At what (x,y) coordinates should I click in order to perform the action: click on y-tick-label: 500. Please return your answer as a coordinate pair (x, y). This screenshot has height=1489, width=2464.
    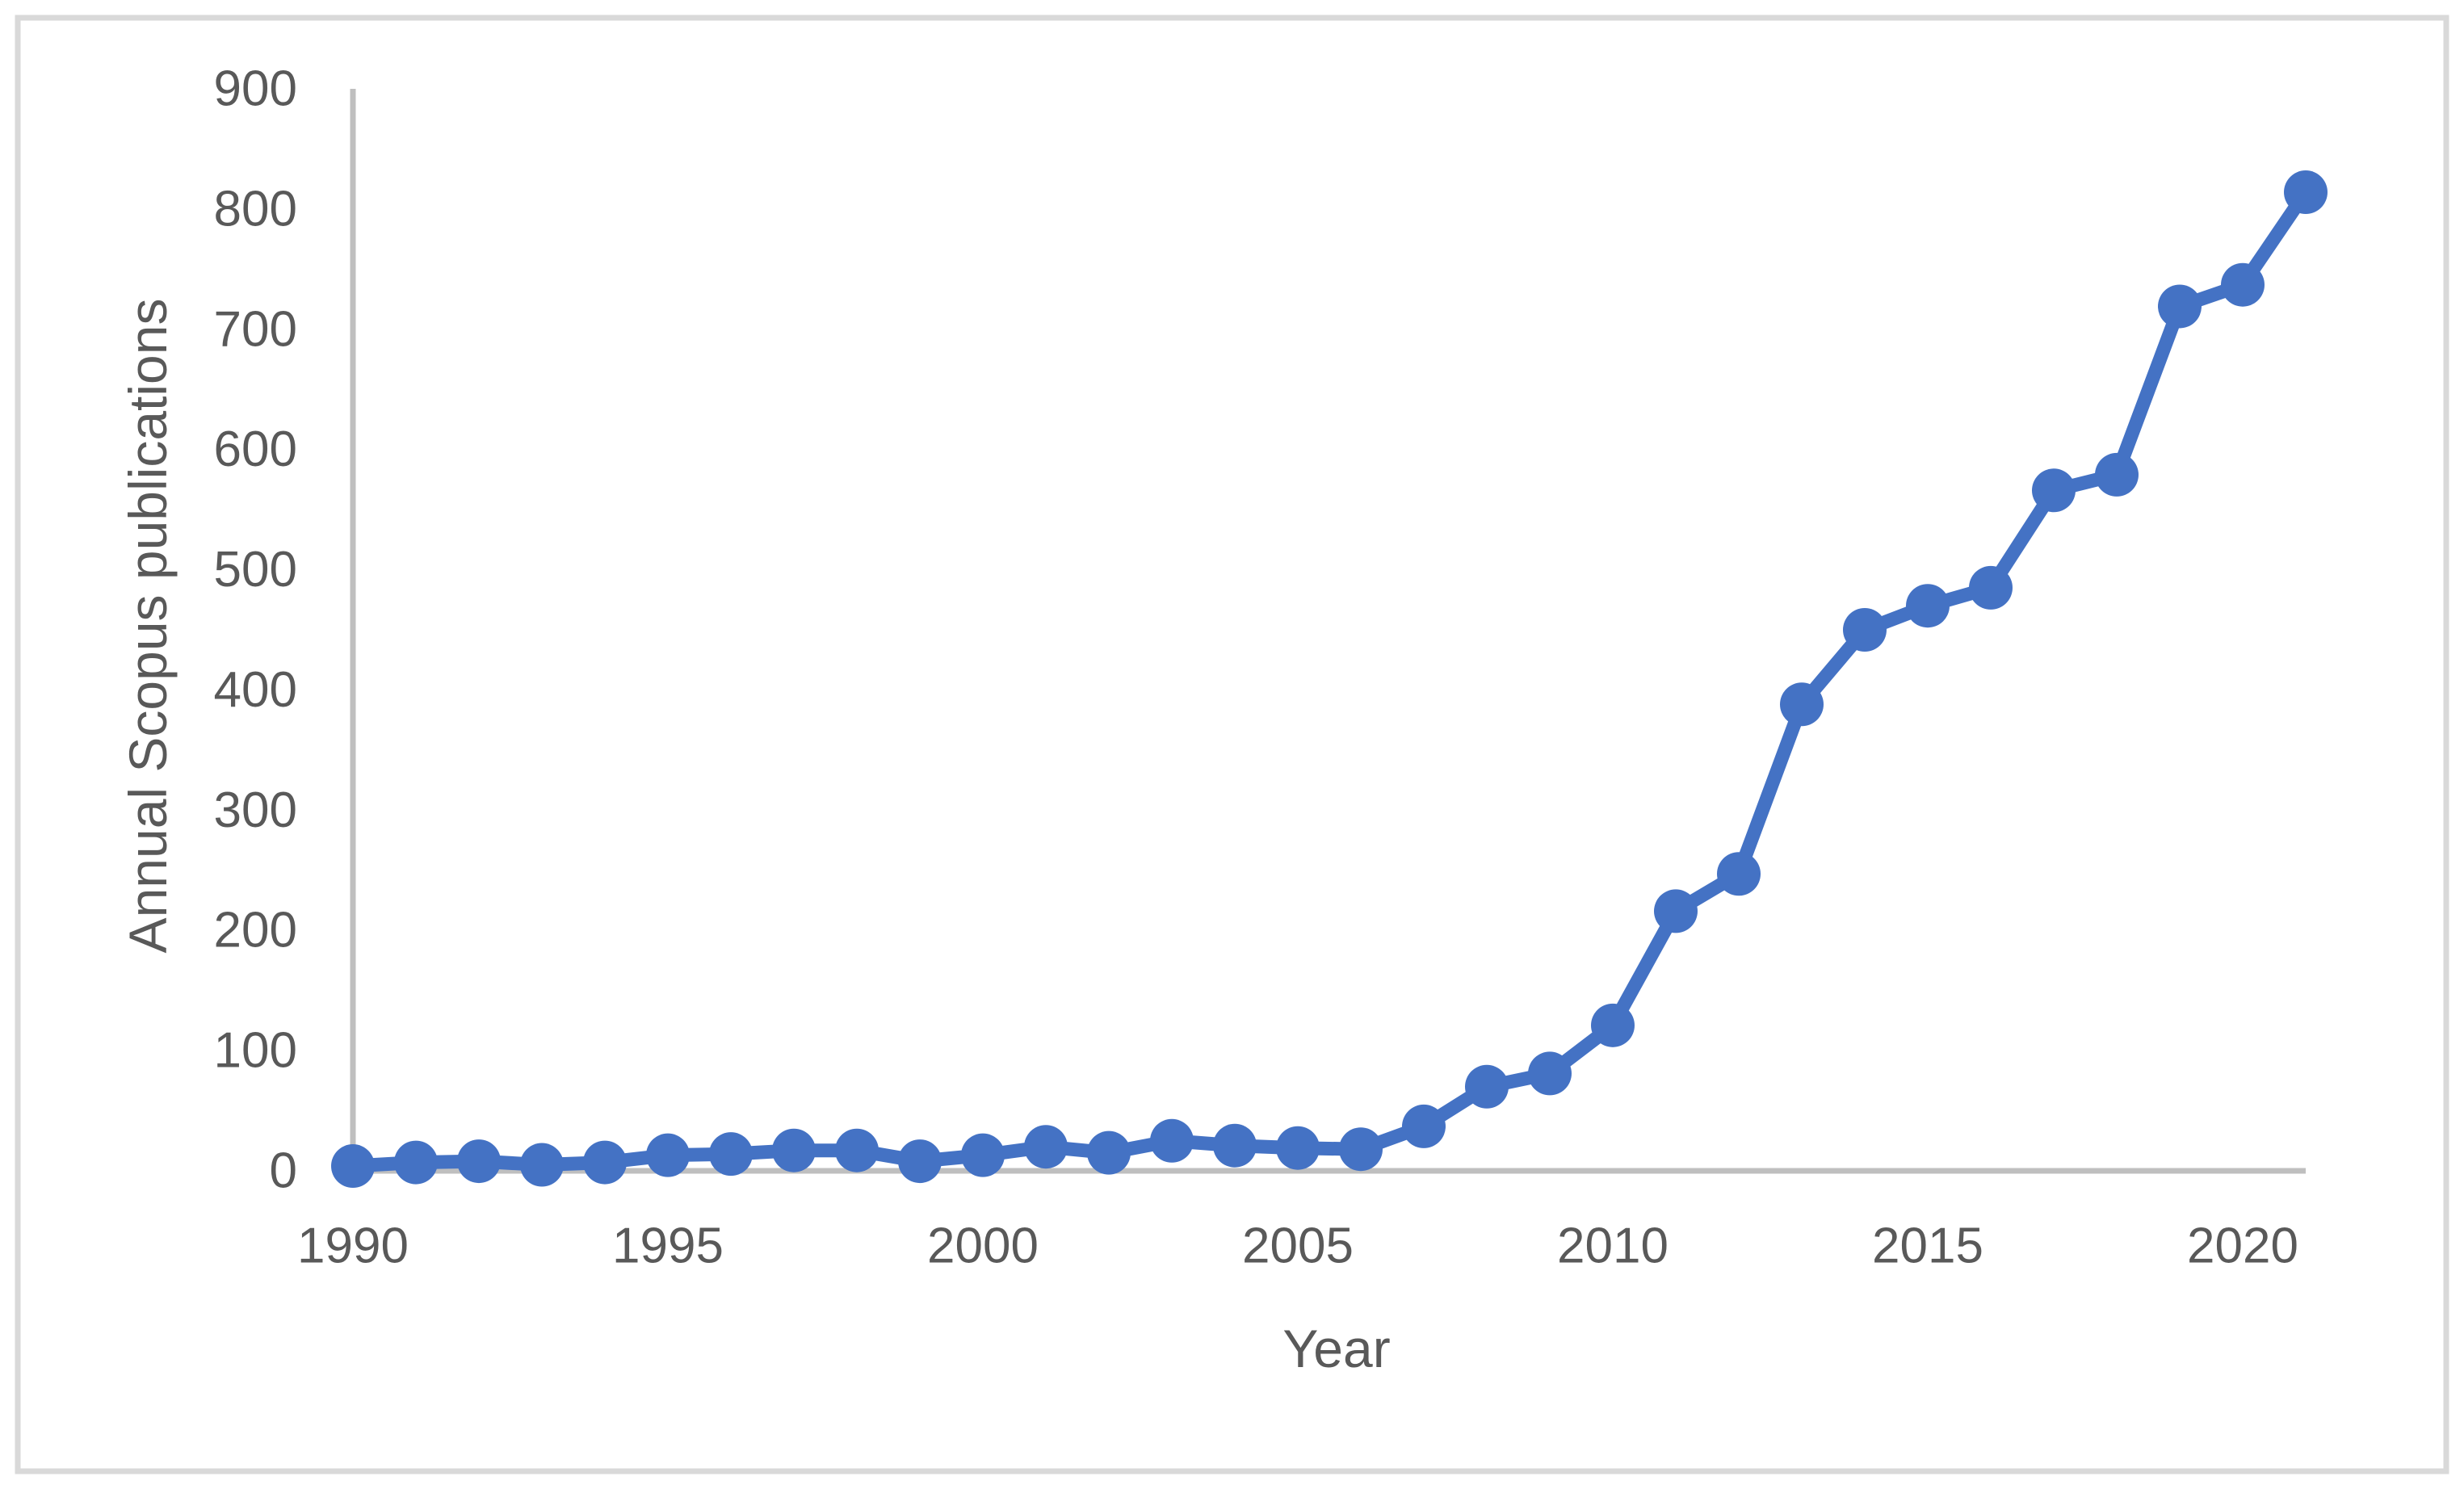
    Looking at the image, I should click on (255, 570).